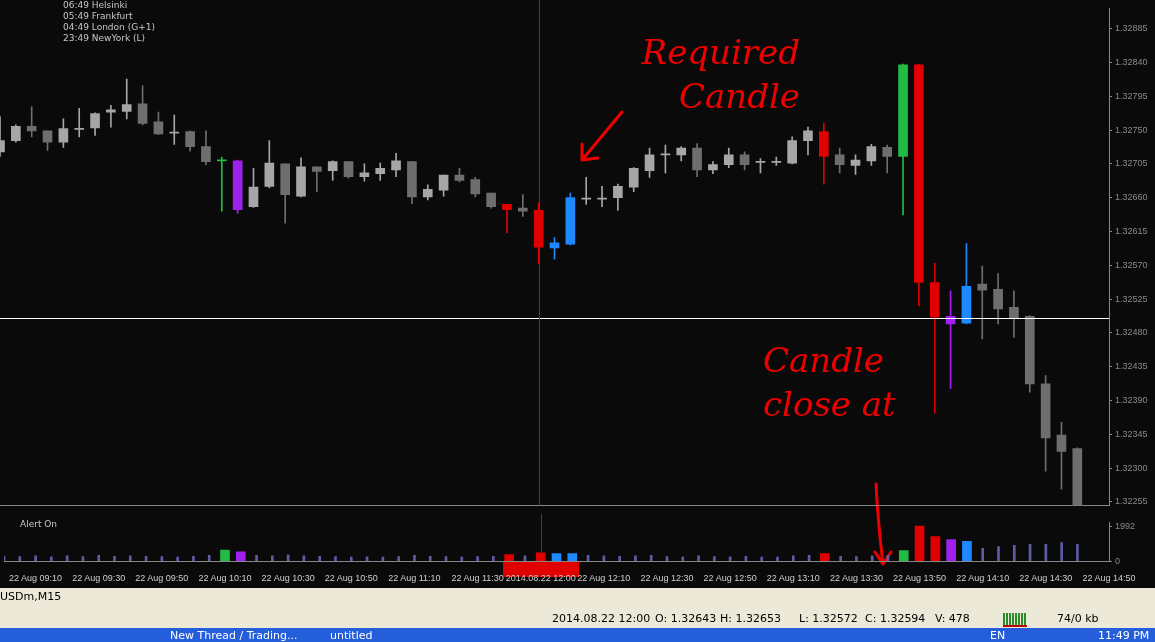 The width and height of the screenshot is (1155, 642). I want to click on y-tick-label: 1.32795, so click(1131, 95).